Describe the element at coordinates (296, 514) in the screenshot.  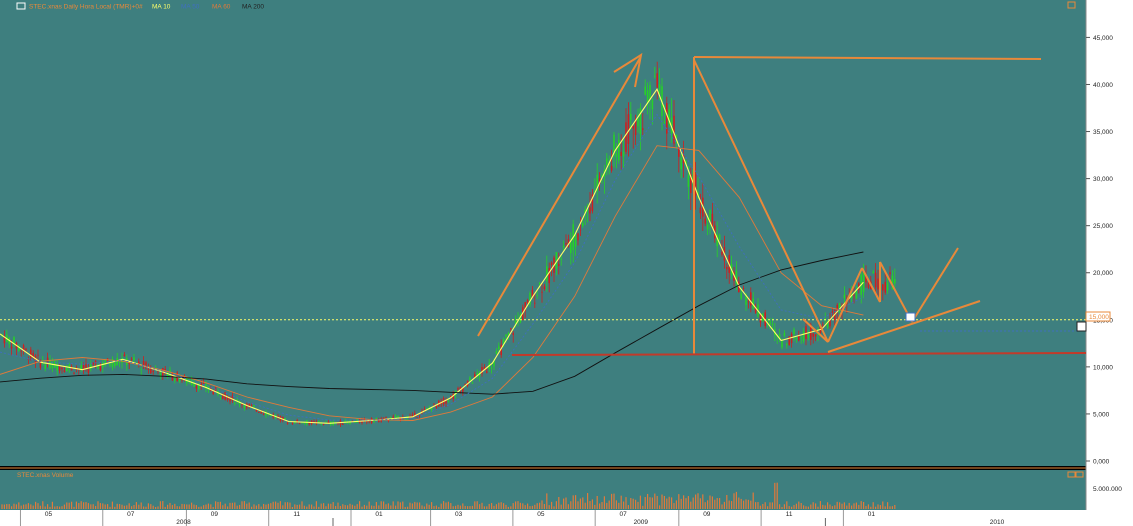
I see `x-tick-label: 11` at that location.